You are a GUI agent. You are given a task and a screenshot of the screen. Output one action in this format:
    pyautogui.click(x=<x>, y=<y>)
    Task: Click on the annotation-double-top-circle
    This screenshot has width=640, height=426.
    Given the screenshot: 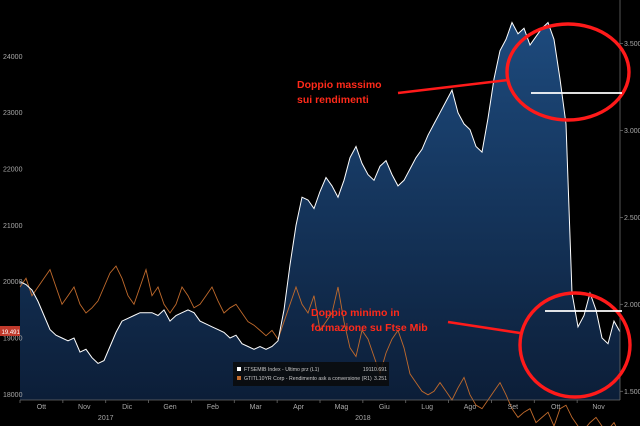 What is the action you would take?
    pyautogui.click(x=568, y=72)
    